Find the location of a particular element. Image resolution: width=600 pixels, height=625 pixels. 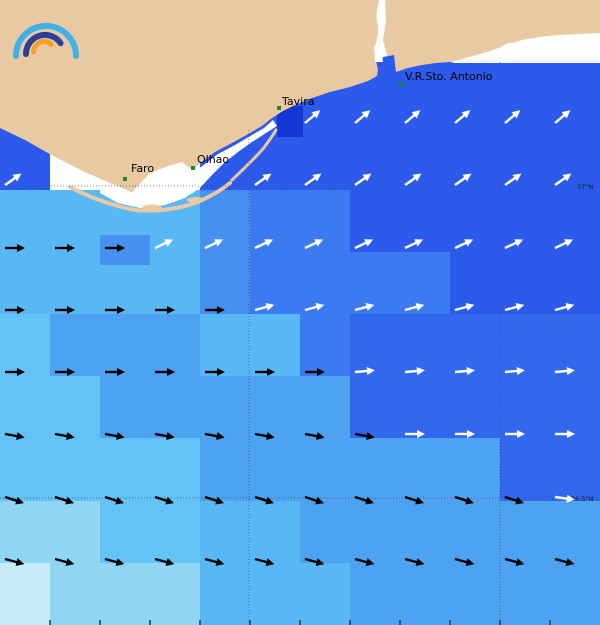

mid-shade-patch is located at coordinates (125, 250).